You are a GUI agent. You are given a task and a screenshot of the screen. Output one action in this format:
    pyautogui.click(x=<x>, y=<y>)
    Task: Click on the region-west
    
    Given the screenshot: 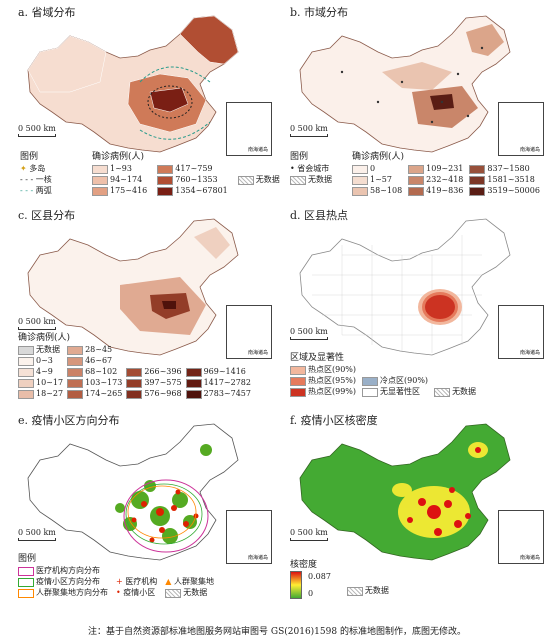 What is the action you would take?
    pyautogui.click(x=67, y=64)
    